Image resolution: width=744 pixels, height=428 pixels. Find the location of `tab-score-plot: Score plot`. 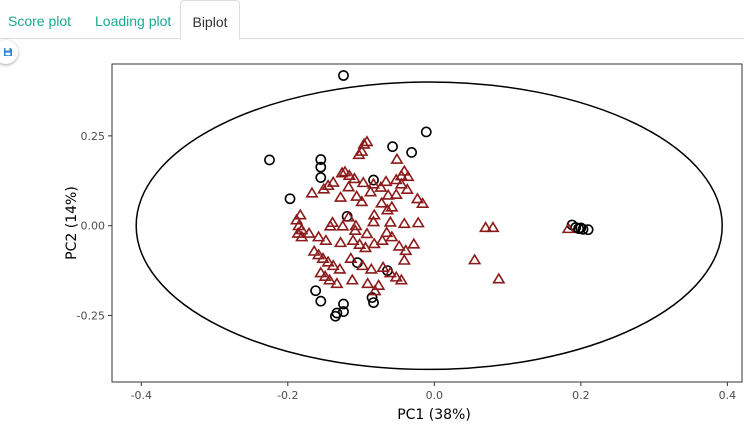

tab-score-plot: Score plot is located at coordinates (40, 21).